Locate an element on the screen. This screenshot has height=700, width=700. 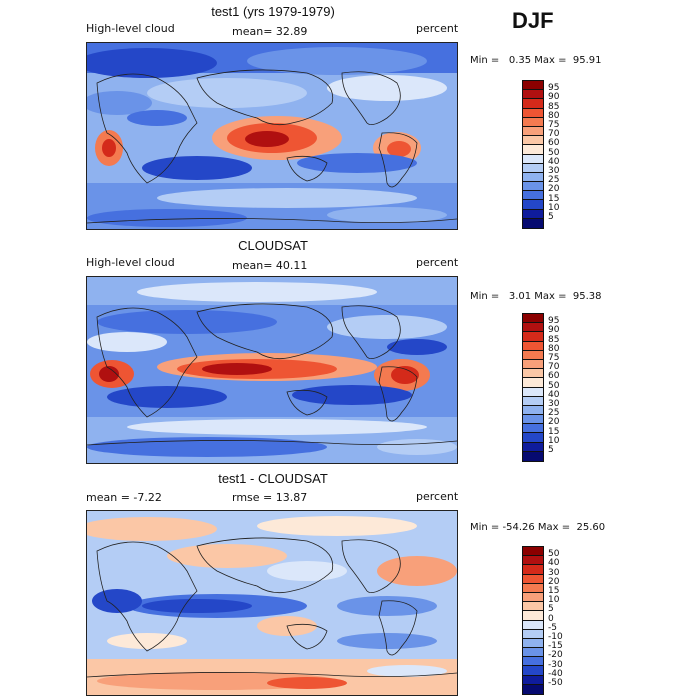
panel-2-title: CLOUDSAT is located at coordinates (273, 245).